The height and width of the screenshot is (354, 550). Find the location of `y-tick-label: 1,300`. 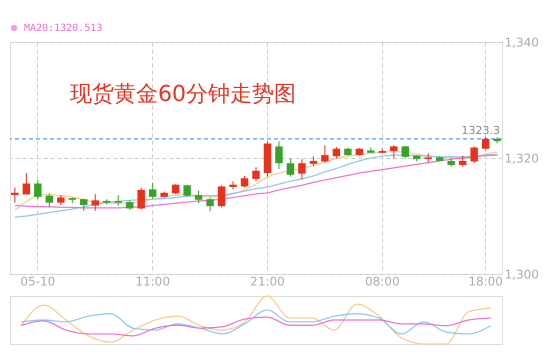

y-tick-label: 1,300 is located at coordinates (521, 275).